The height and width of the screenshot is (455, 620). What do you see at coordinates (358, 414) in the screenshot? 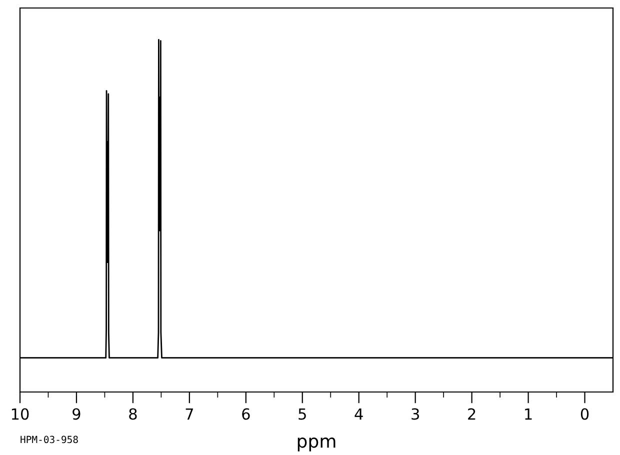
I see `x-tick-label: 4` at bounding box center [358, 414].